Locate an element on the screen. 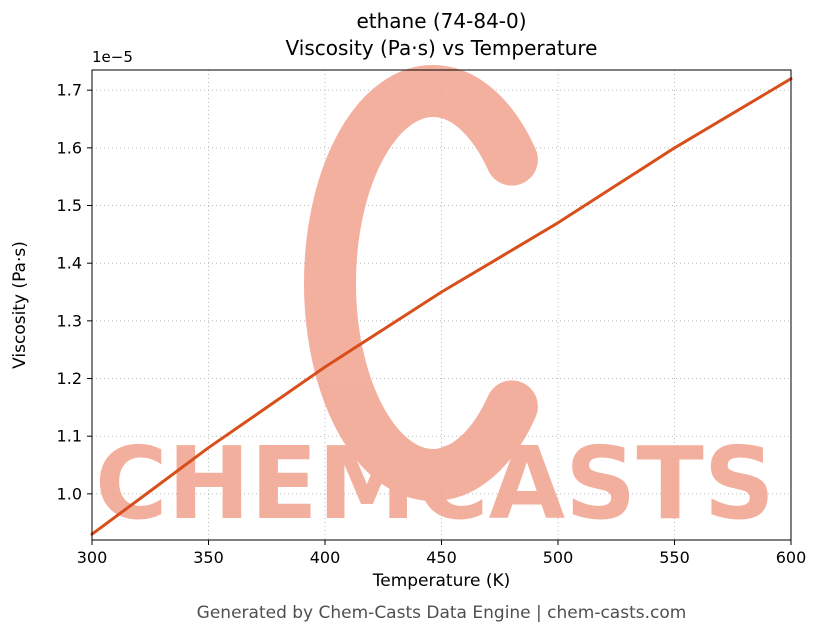 The width and height of the screenshot is (823, 644). chart-title-line1: ethane (74-84-0) is located at coordinates (441, 21).